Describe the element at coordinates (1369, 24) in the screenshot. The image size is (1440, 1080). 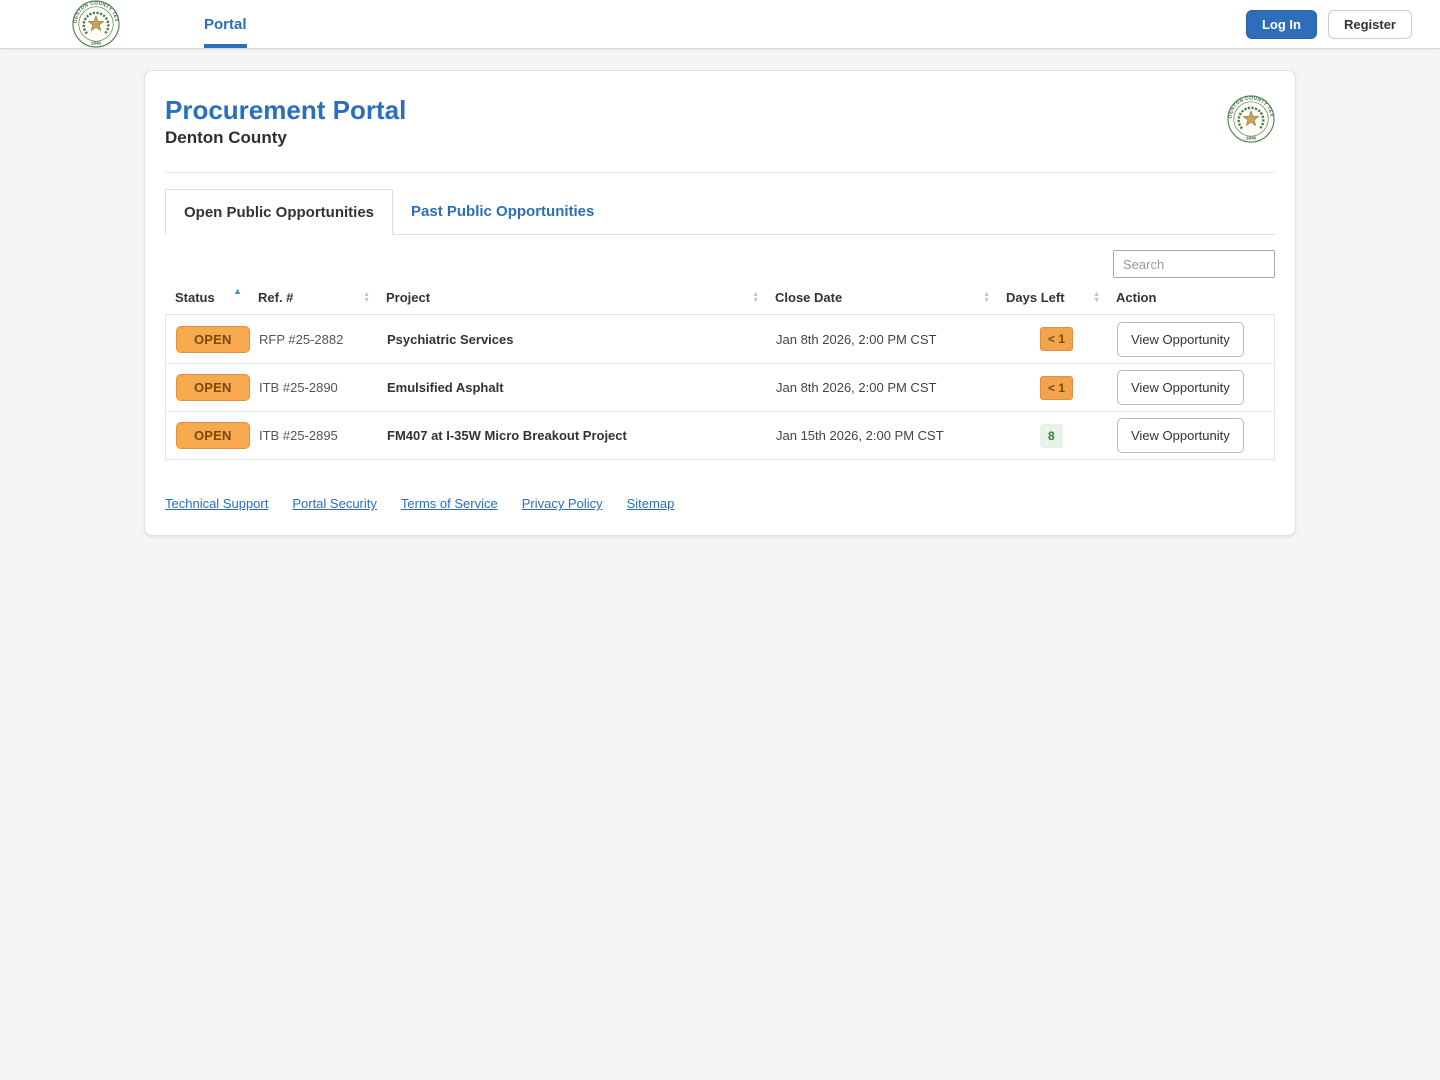
I see `register-button: Register` at that location.